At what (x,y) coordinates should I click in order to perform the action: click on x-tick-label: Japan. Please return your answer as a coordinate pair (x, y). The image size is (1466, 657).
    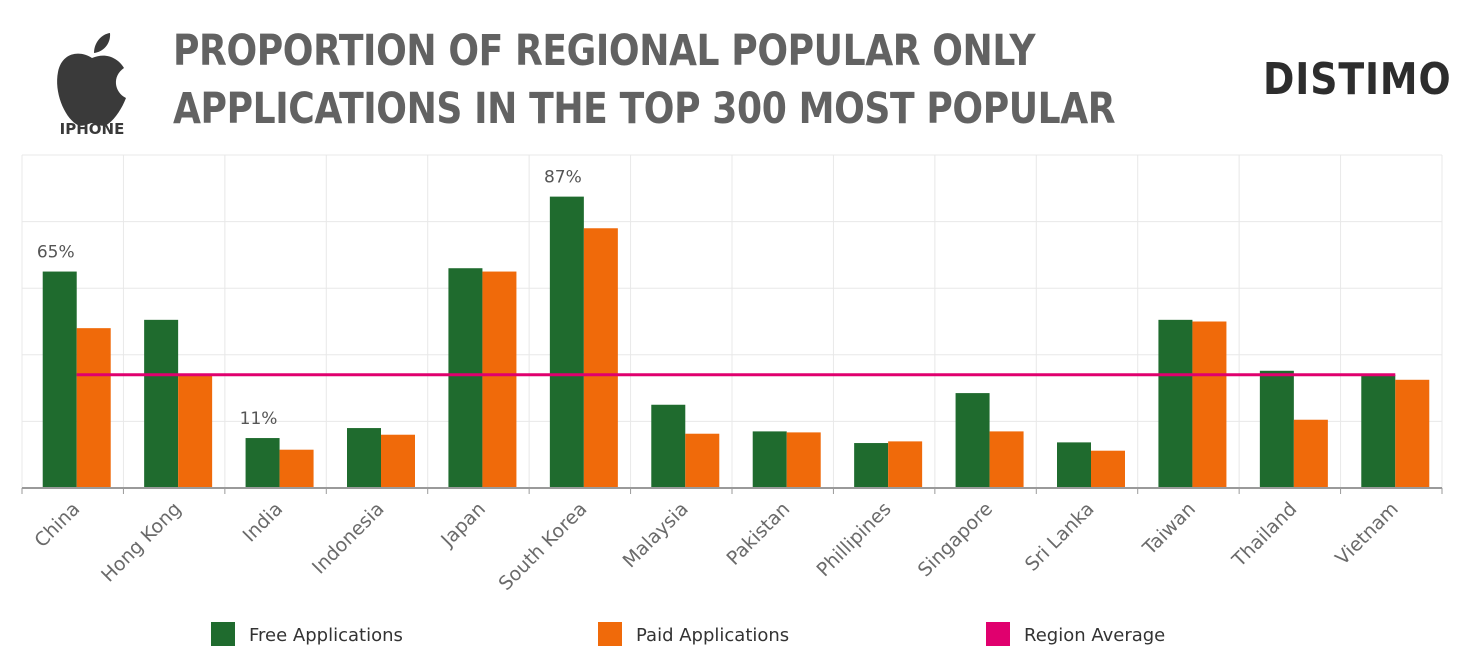
    Looking at the image, I should click on (463, 525).